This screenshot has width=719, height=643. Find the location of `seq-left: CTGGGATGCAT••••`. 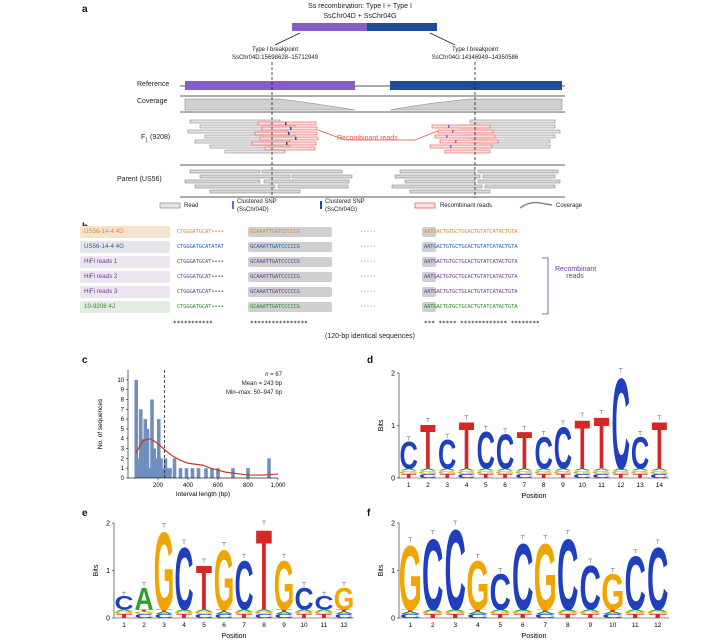

seq-left: CTGGGATGCAT•••• is located at coordinates (200, 277).